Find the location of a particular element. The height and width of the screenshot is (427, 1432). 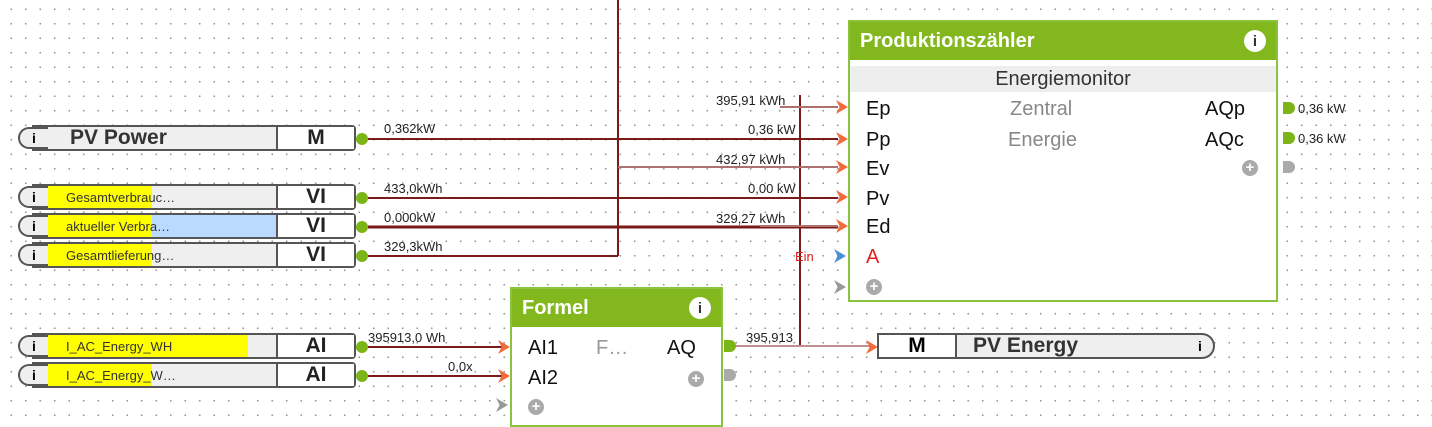

block-description: Zentral is located at coordinates (1041, 109).